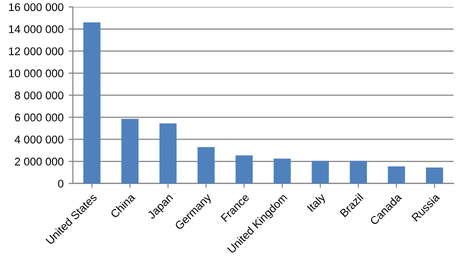  Describe the element at coordinates (36, 51) in the screenshot. I see `y-tick-label: 12 000 000` at that location.